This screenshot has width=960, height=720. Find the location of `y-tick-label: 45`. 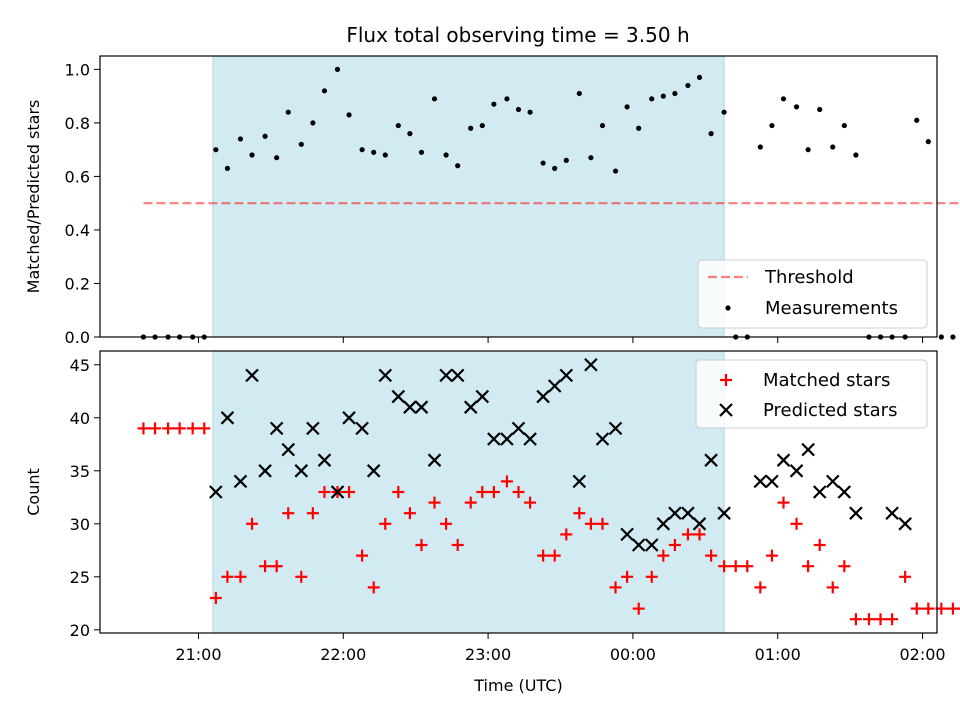

y-tick-label: 45 is located at coordinates (80, 365).